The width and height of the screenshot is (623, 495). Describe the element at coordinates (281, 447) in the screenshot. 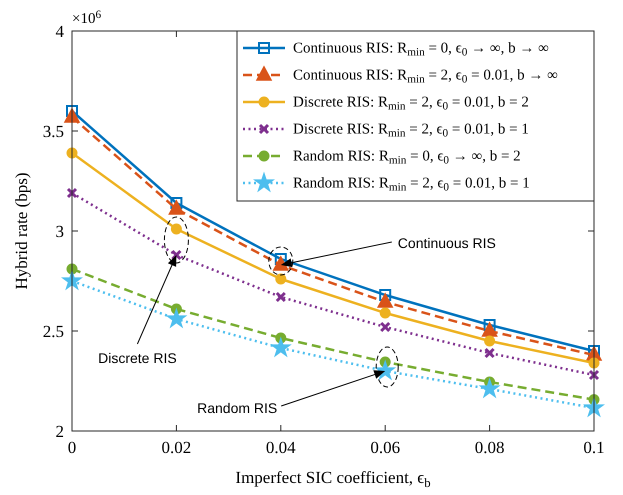

I see `x-tick-label: 0.04` at that location.